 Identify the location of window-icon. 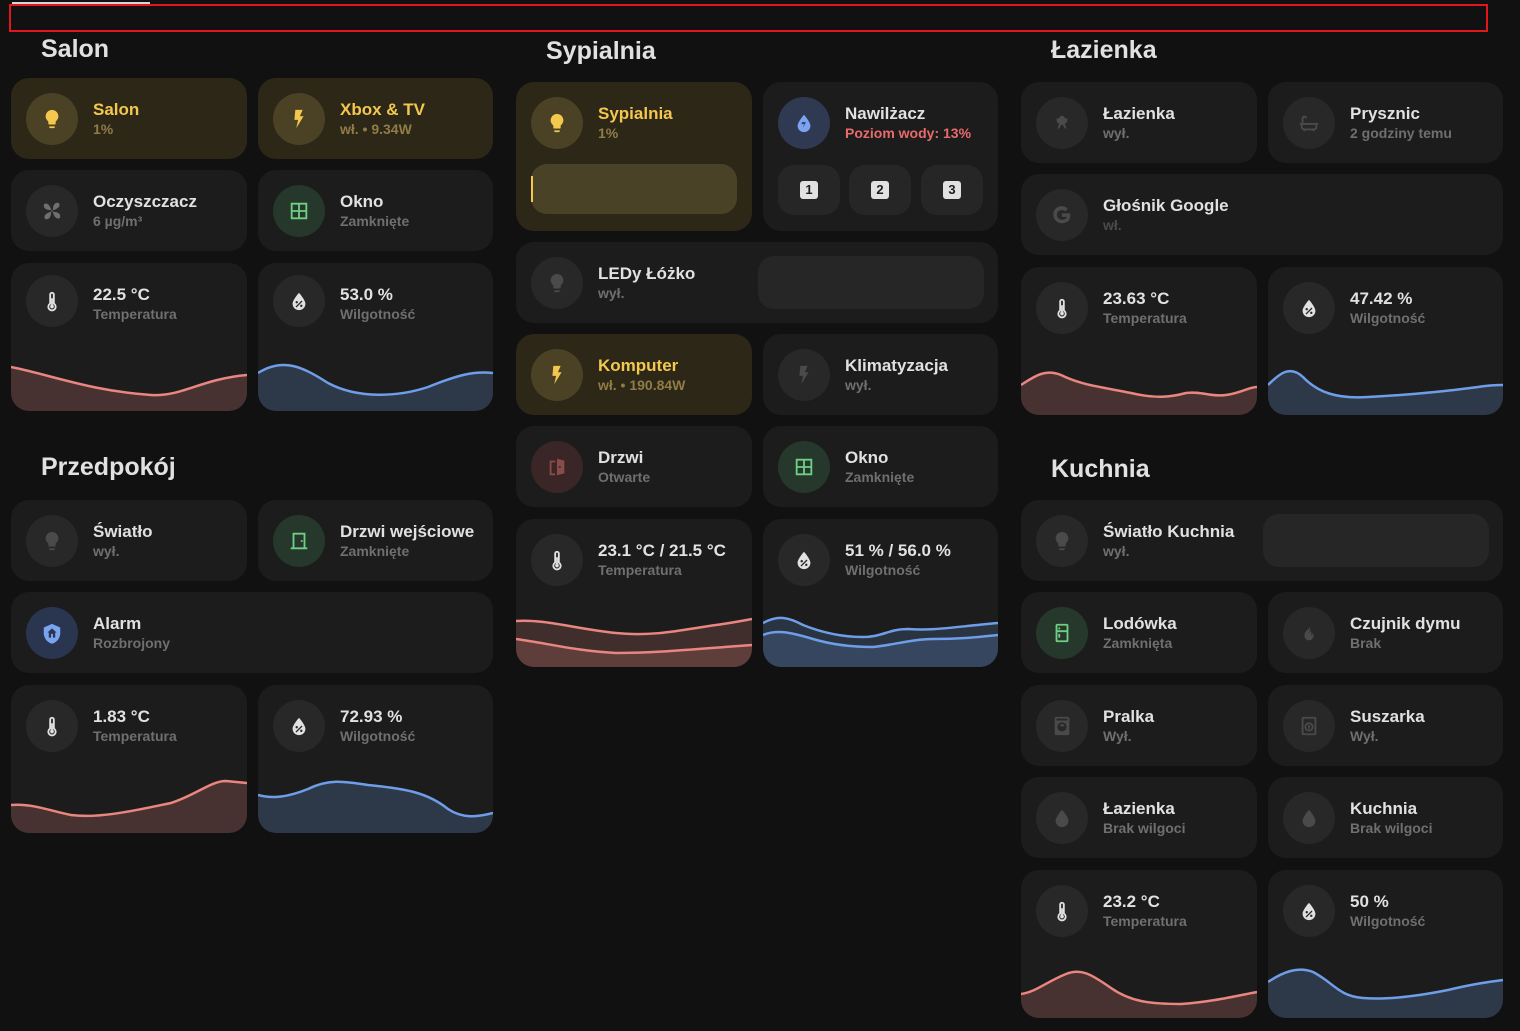
(804, 467).